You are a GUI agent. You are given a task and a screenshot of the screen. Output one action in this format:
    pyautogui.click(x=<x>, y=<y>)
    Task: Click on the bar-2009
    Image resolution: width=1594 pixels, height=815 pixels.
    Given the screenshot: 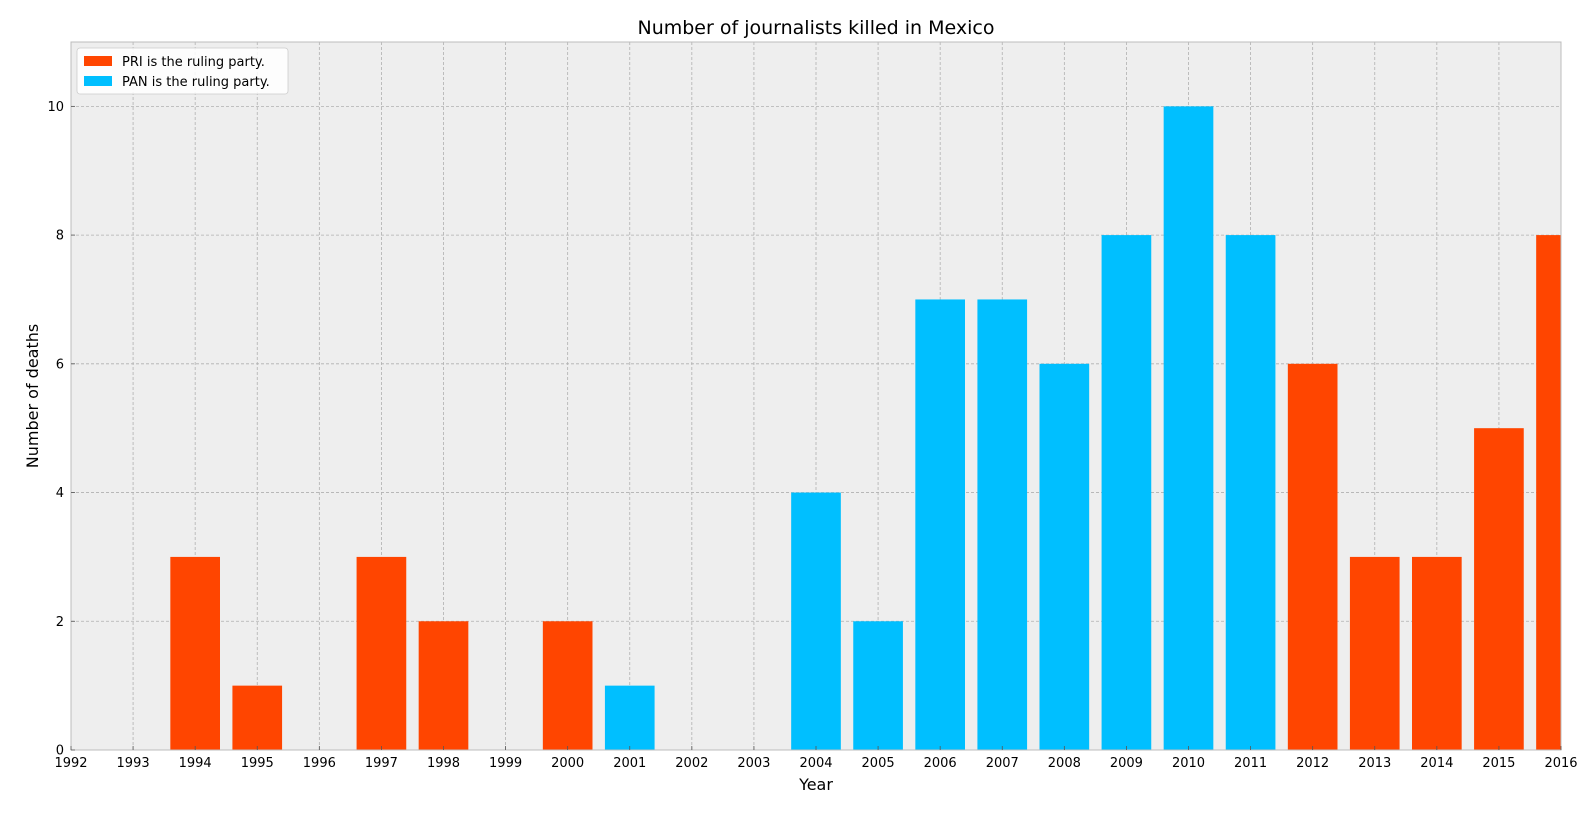 What is the action you would take?
    pyautogui.click(x=1126, y=492)
    